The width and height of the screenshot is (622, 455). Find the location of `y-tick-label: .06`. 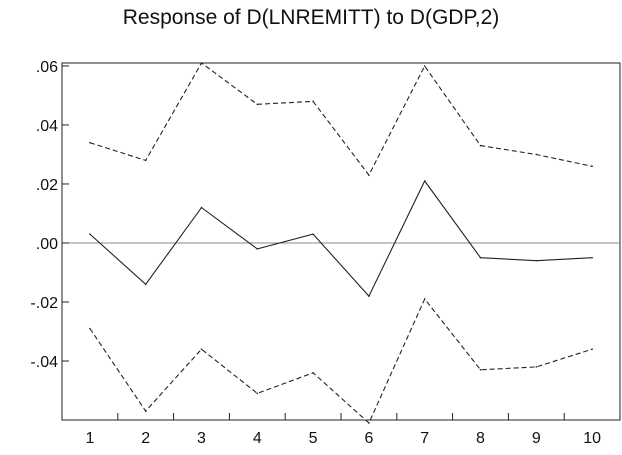

y-tick-label: .06 is located at coordinates (47, 67).